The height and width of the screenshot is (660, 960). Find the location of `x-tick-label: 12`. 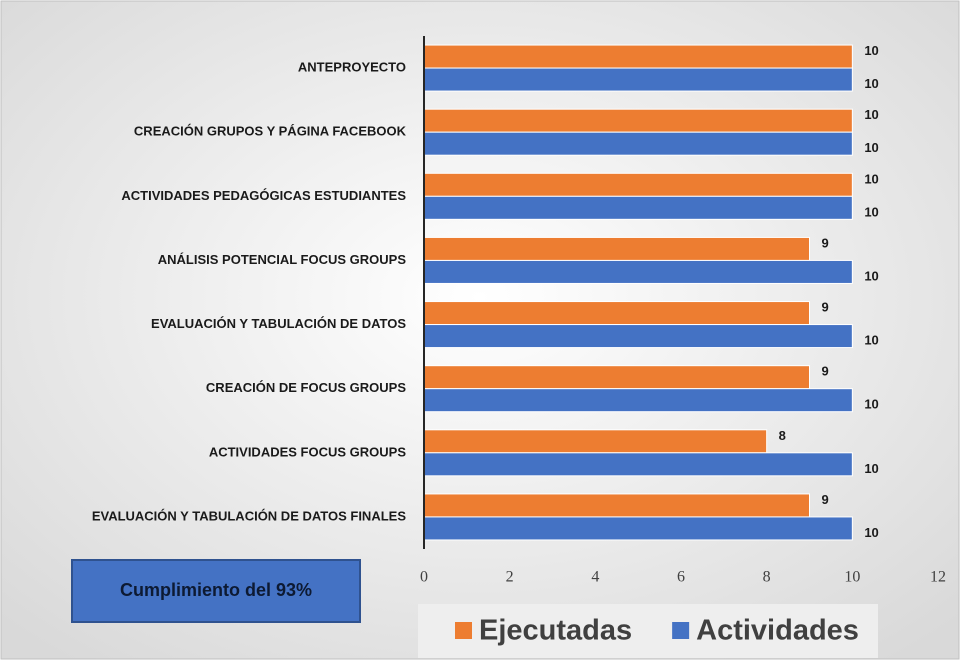

x-tick-label: 12 is located at coordinates (938, 577).